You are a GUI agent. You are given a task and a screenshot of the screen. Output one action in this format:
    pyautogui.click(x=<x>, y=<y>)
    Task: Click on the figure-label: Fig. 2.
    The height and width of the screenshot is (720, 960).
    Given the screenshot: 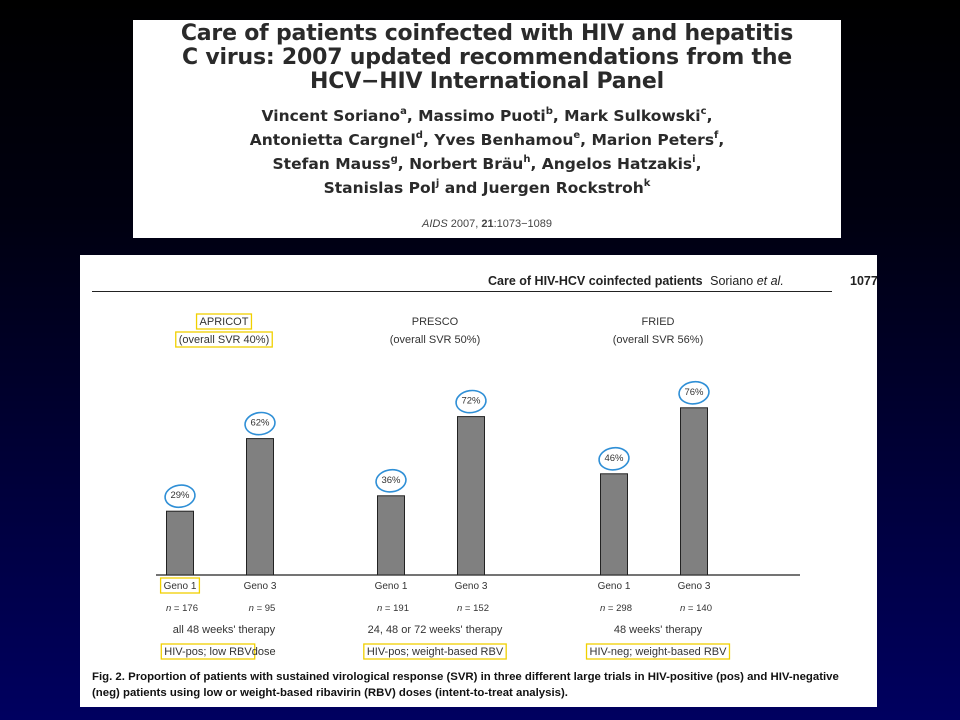 What is the action you would take?
    pyautogui.click(x=108, y=677)
    